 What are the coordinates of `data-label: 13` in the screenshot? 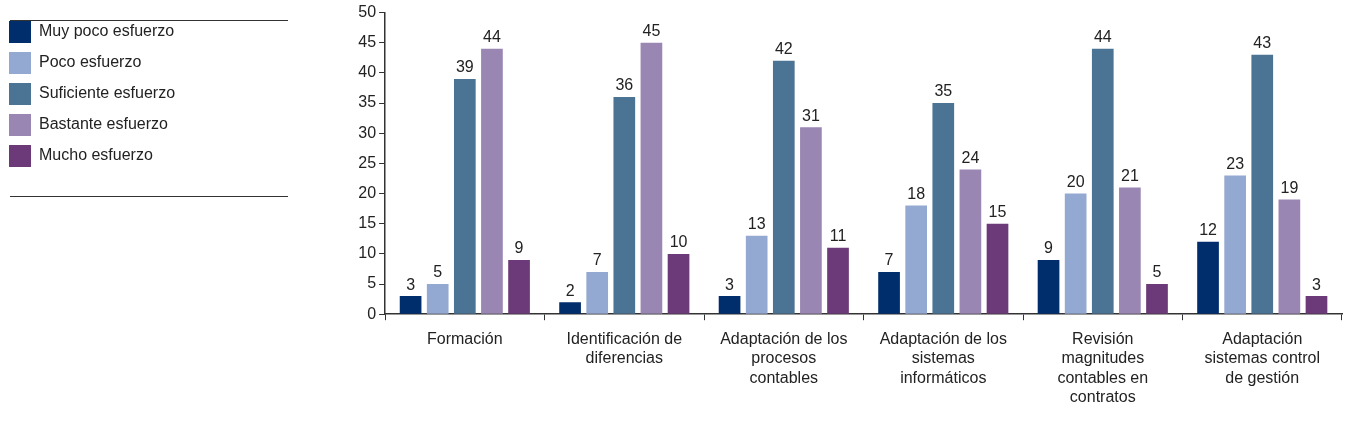 It's located at (756, 224).